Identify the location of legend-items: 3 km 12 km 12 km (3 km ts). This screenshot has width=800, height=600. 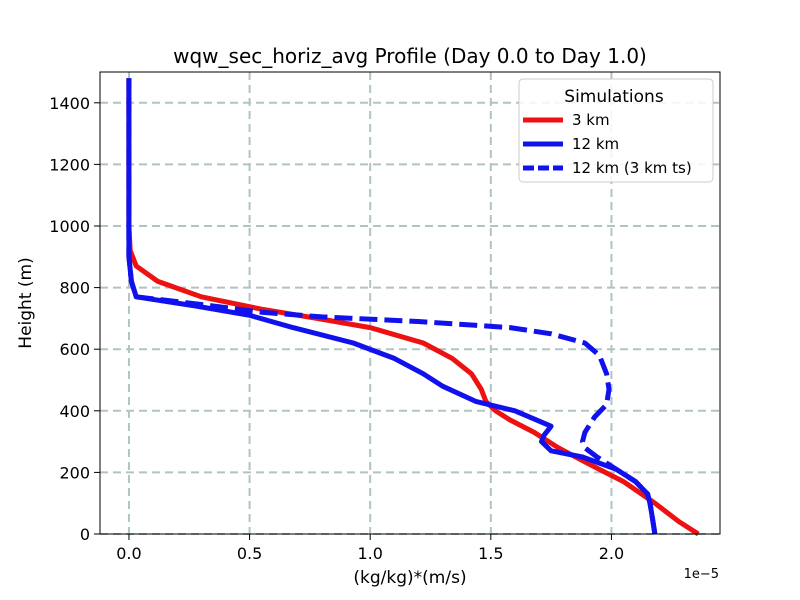
(607, 144).